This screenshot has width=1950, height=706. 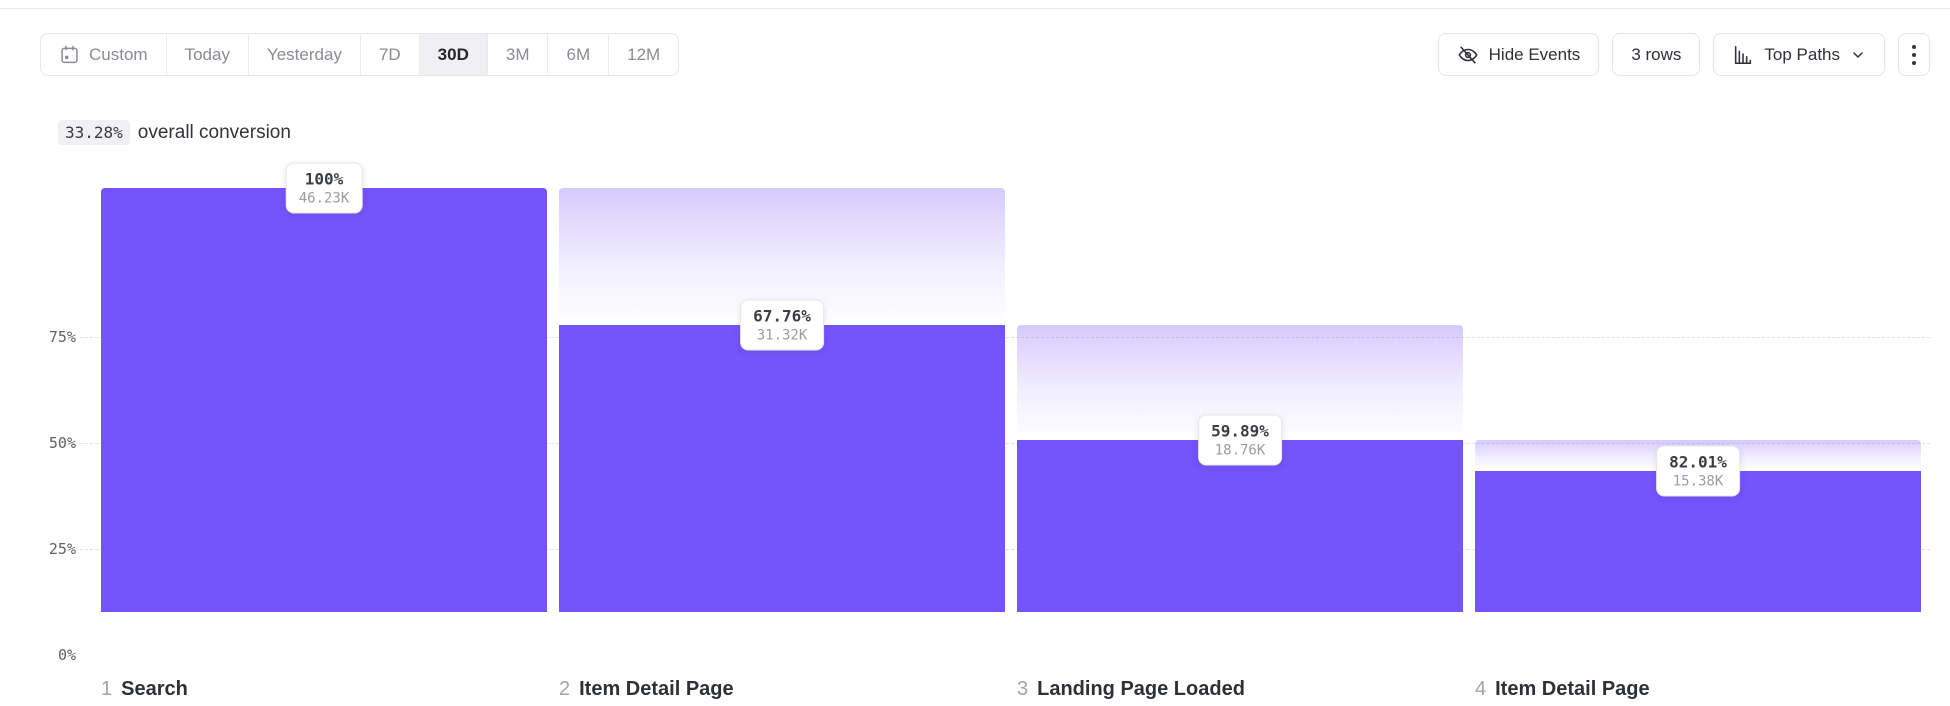 I want to click on conversion-text: overall conversion, so click(x=214, y=132).